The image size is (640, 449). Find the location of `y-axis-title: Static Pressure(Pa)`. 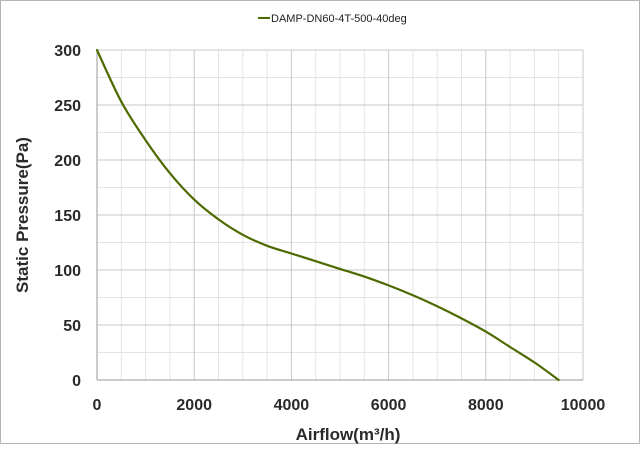

y-axis-title: Static Pressure(Pa) is located at coordinates (22, 215).